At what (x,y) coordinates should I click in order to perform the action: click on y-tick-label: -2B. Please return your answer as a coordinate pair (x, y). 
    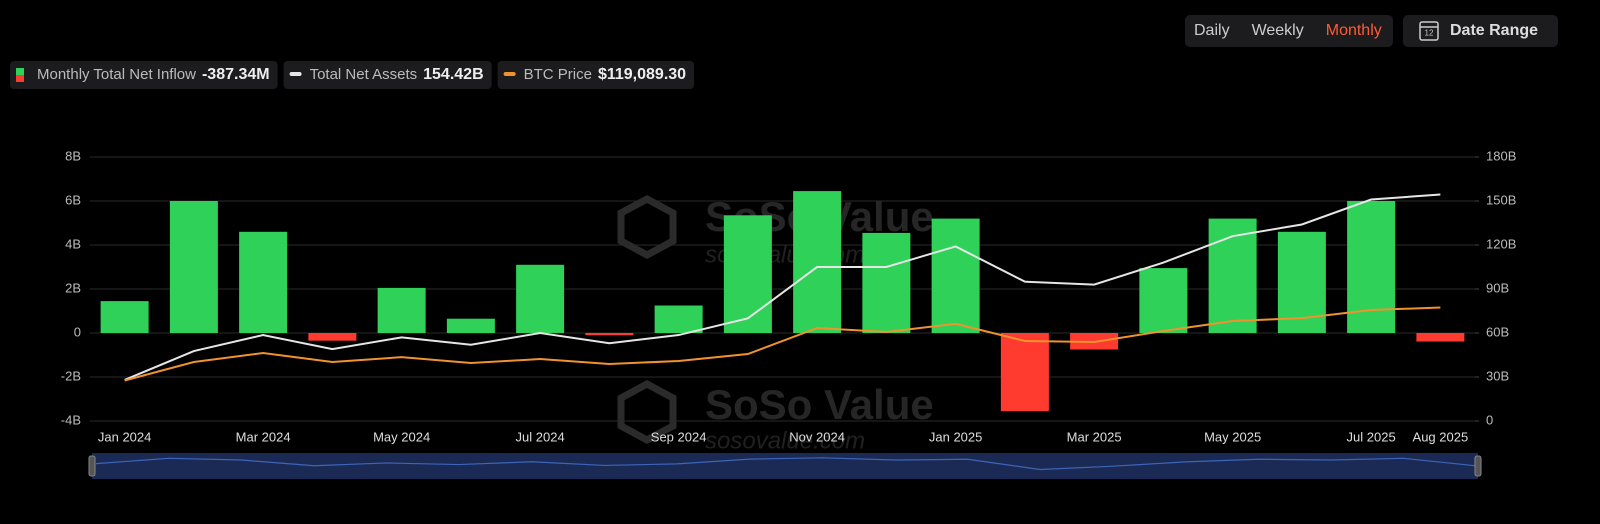
    Looking at the image, I should click on (71, 375).